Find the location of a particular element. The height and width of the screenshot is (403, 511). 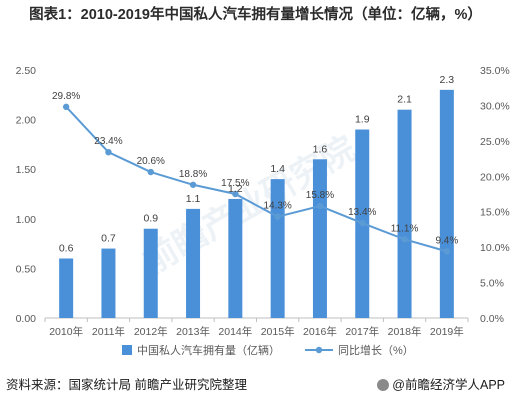

legend: 中国私人汽车拥有量（亿辆） 同比增长（%） is located at coordinates (268, 350).